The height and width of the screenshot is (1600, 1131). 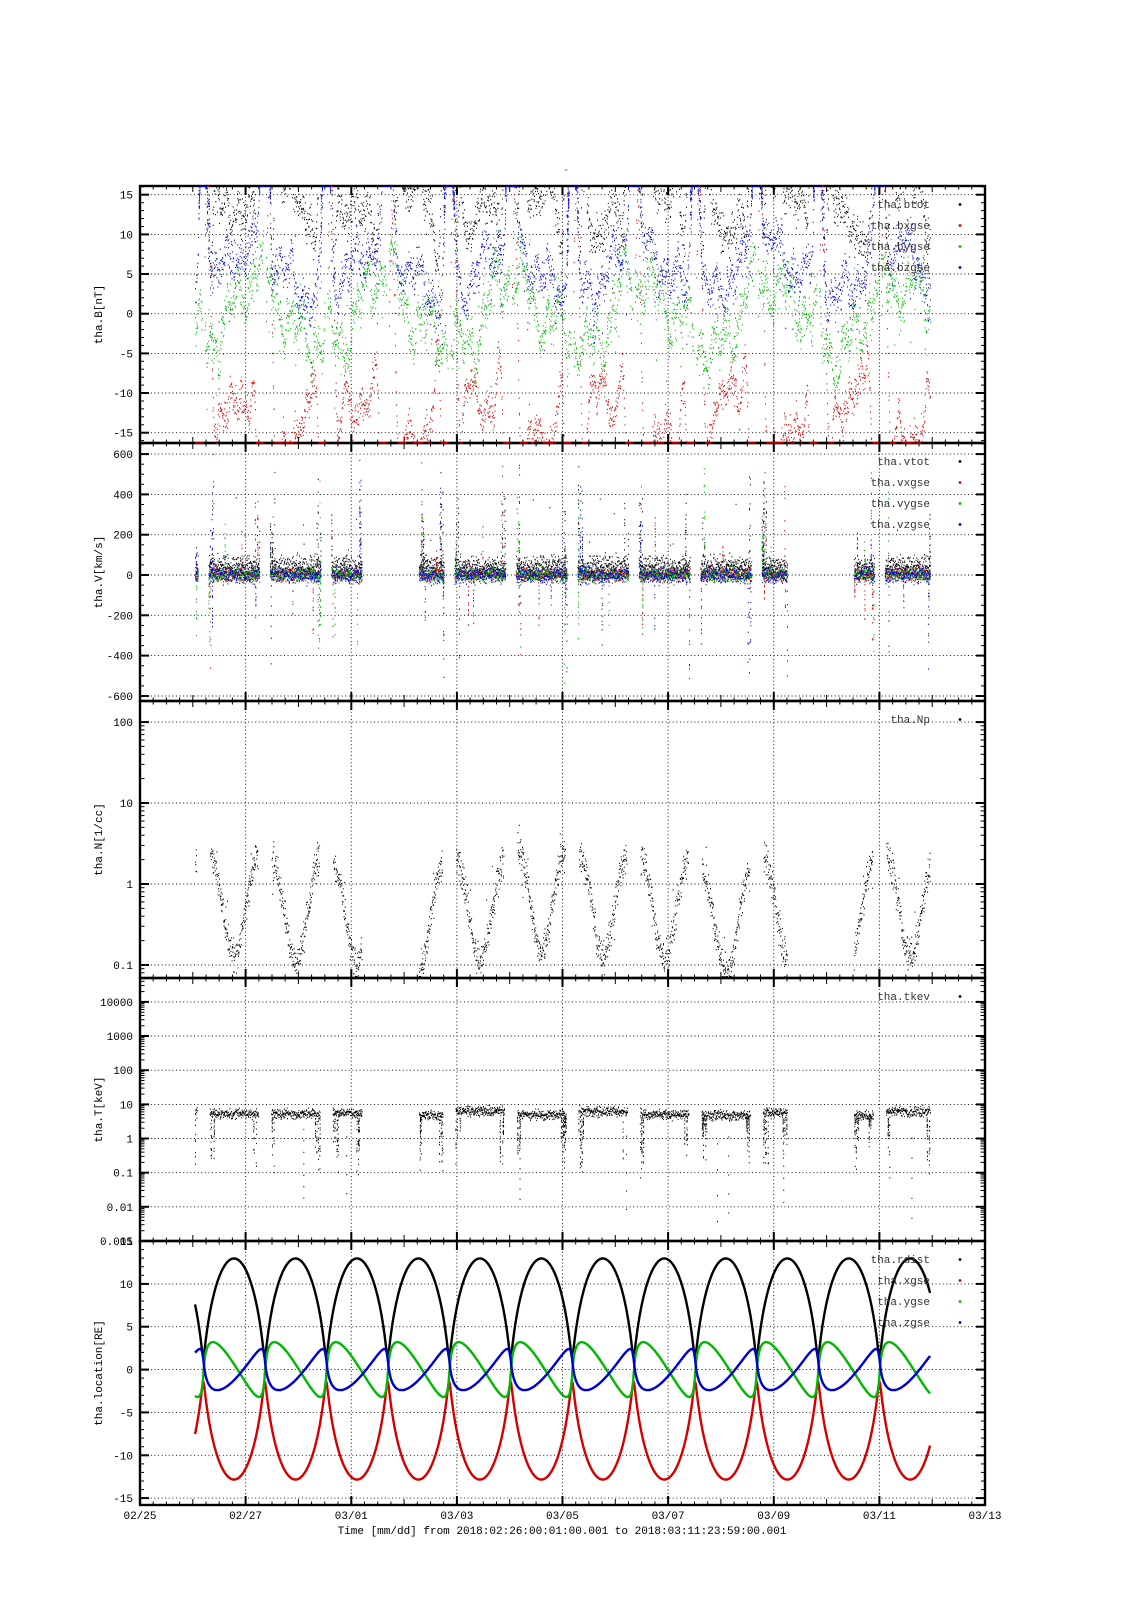 What do you see at coordinates (351, 1517) in the screenshot?
I see `xtick-label: 03/01` at bounding box center [351, 1517].